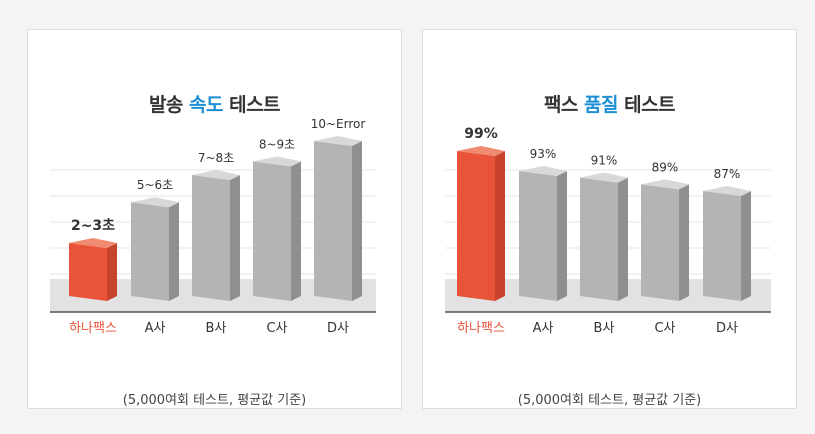 The width and height of the screenshot is (815, 434). I want to click on bar-data-label: 2~3초, so click(93, 226).